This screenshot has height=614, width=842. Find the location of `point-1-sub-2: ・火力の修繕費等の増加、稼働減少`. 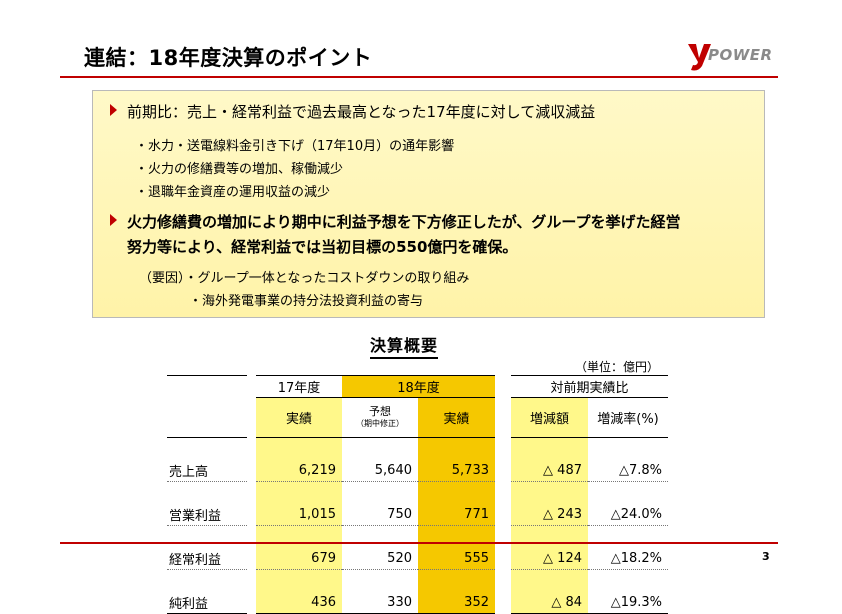

point-1-sub-2: ・火力の修繕費等の増加、稼働減少 is located at coordinates (239, 169).